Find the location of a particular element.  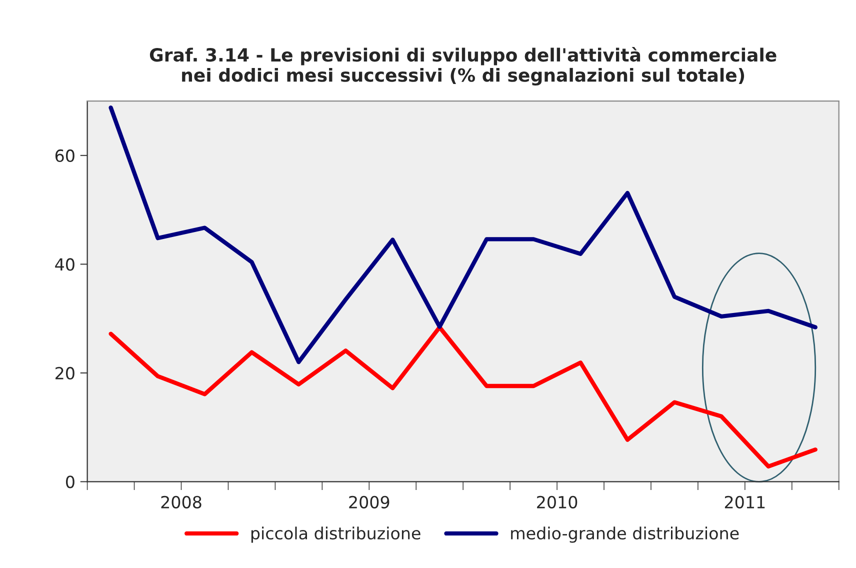

x-tick-label: 2010 is located at coordinates (557, 502).